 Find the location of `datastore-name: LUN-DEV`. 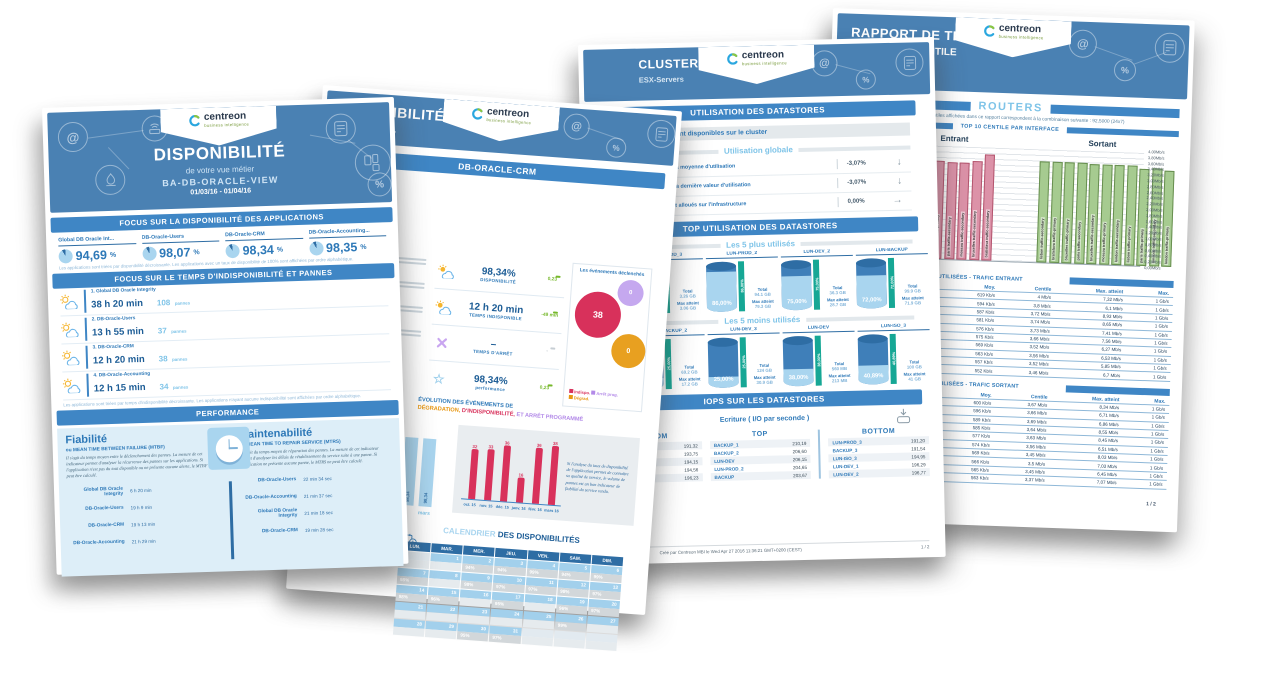

datastore-name: LUN-DEV is located at coordinates (818, 329).